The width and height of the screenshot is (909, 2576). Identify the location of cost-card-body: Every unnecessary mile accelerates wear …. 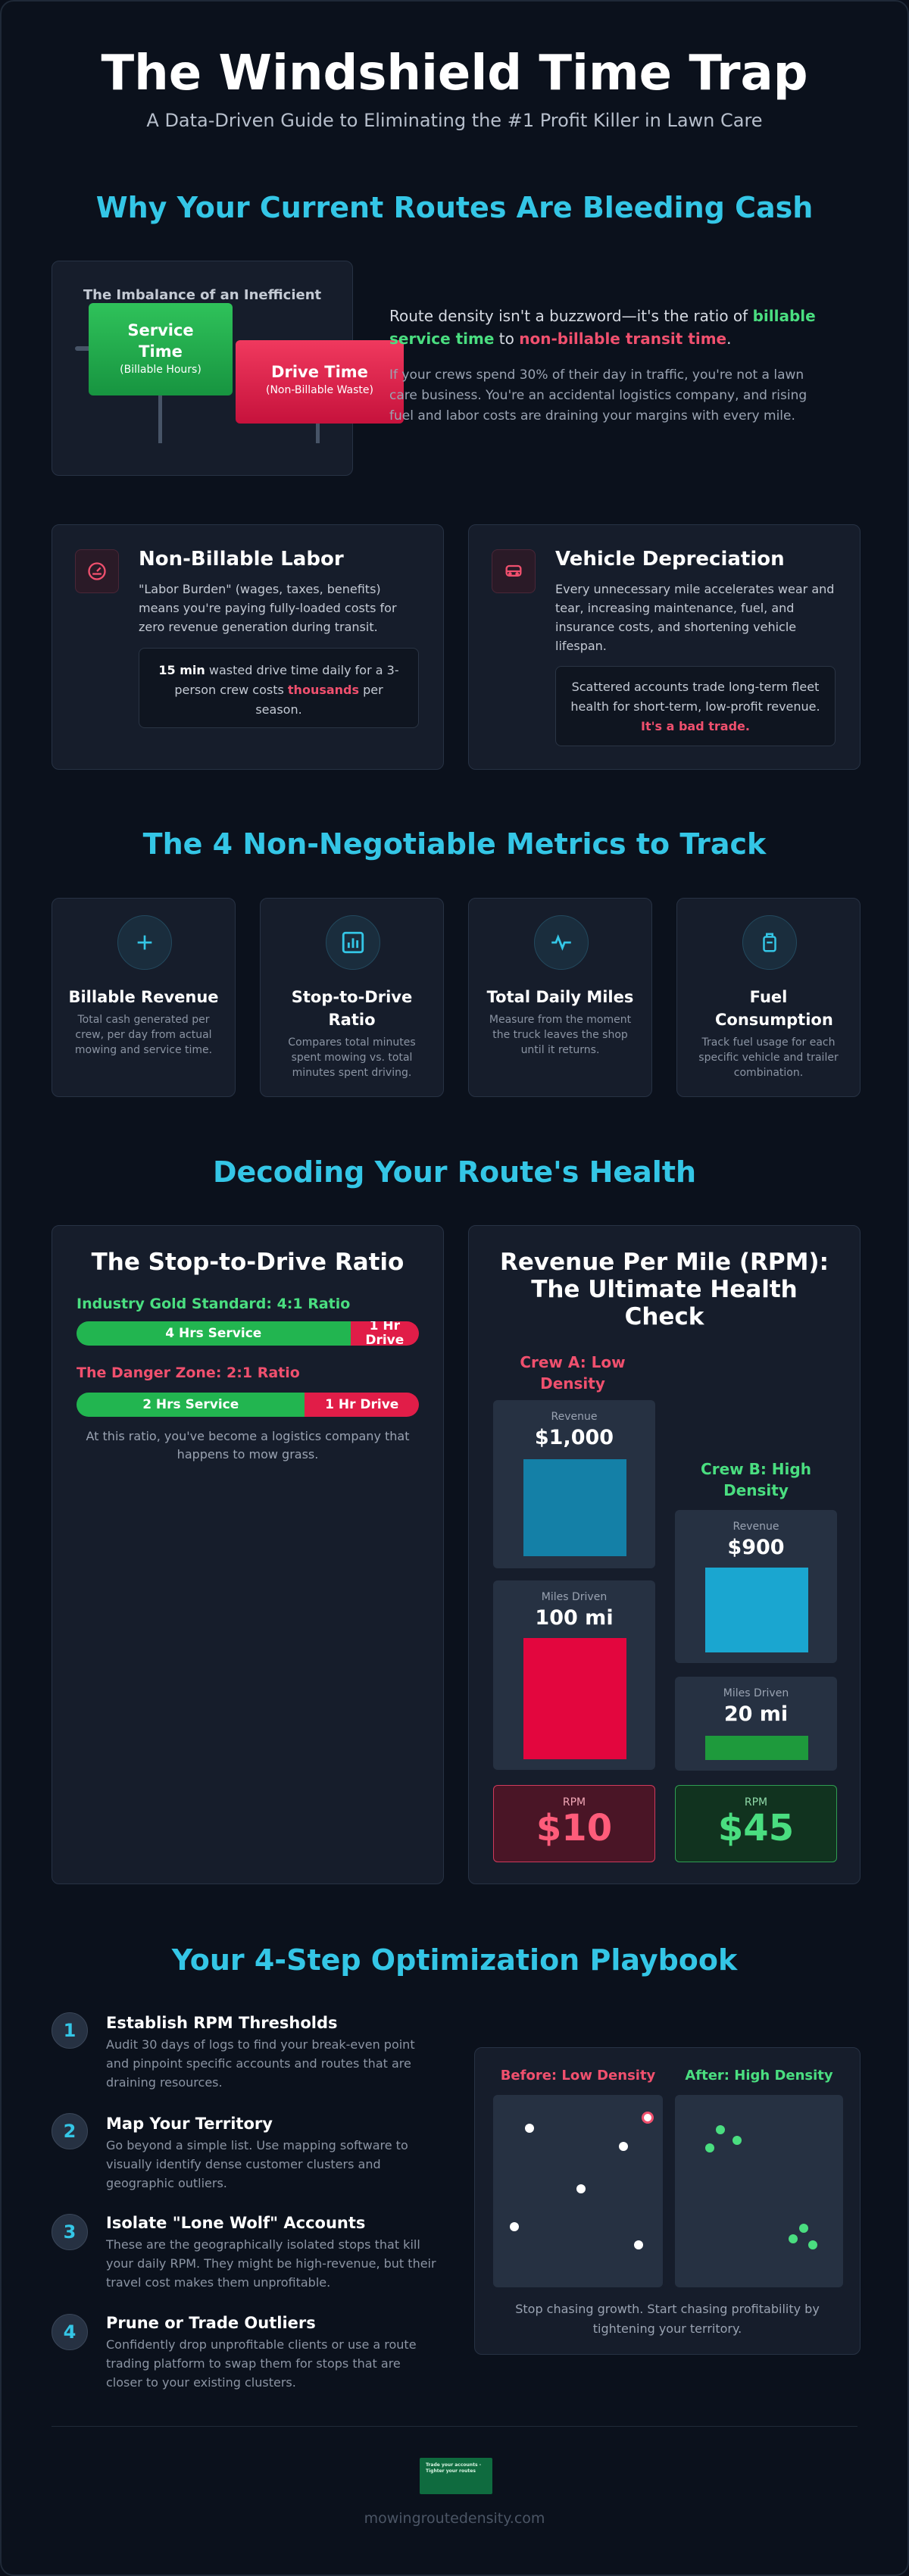
(695, 617).